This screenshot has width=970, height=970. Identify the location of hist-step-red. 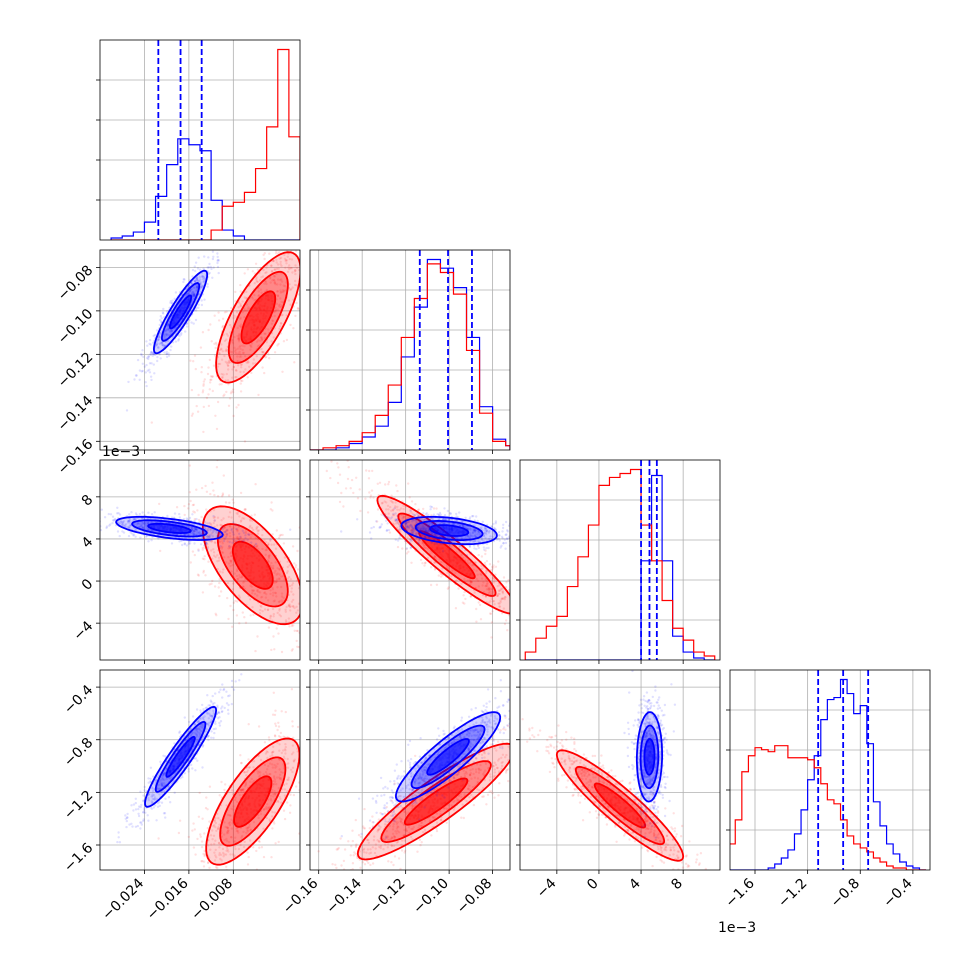
(828, 807).